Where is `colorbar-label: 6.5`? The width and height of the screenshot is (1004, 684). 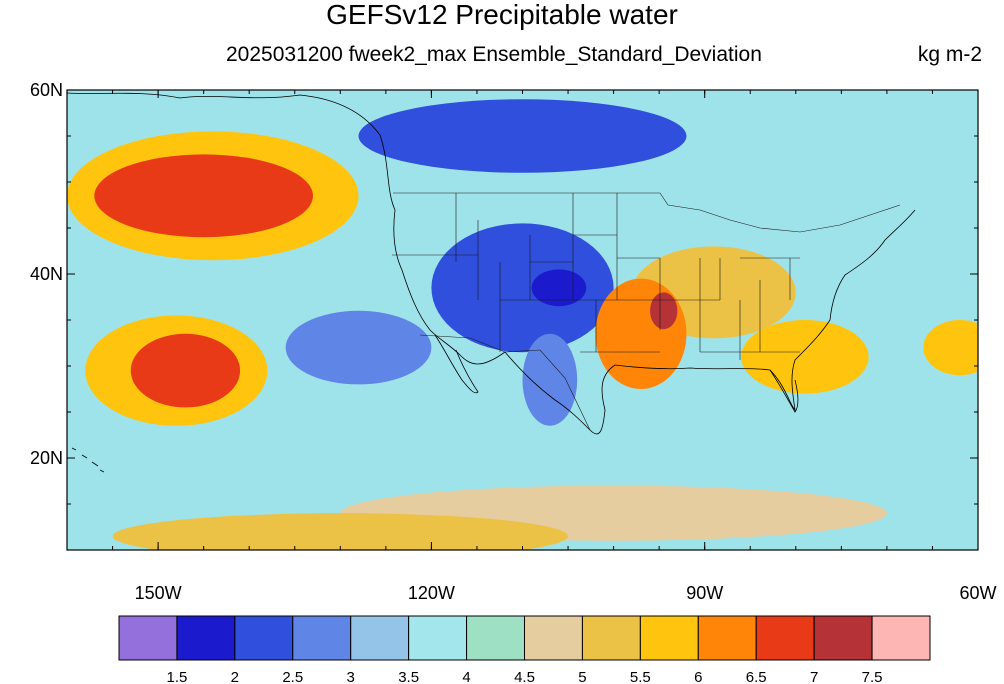
colorbar-label: 6.5 is located at coordinates (756, 676).